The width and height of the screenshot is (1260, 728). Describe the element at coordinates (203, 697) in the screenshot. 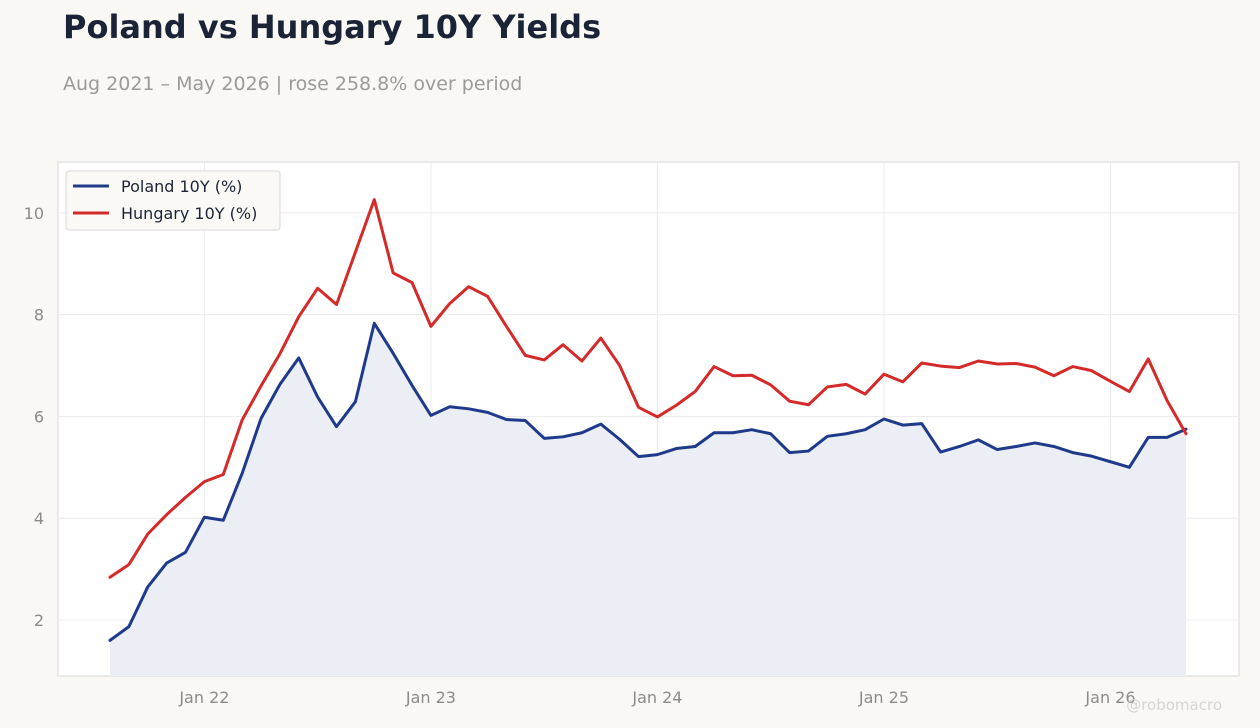

I see `x-tick-label: Jan 22` at that location.